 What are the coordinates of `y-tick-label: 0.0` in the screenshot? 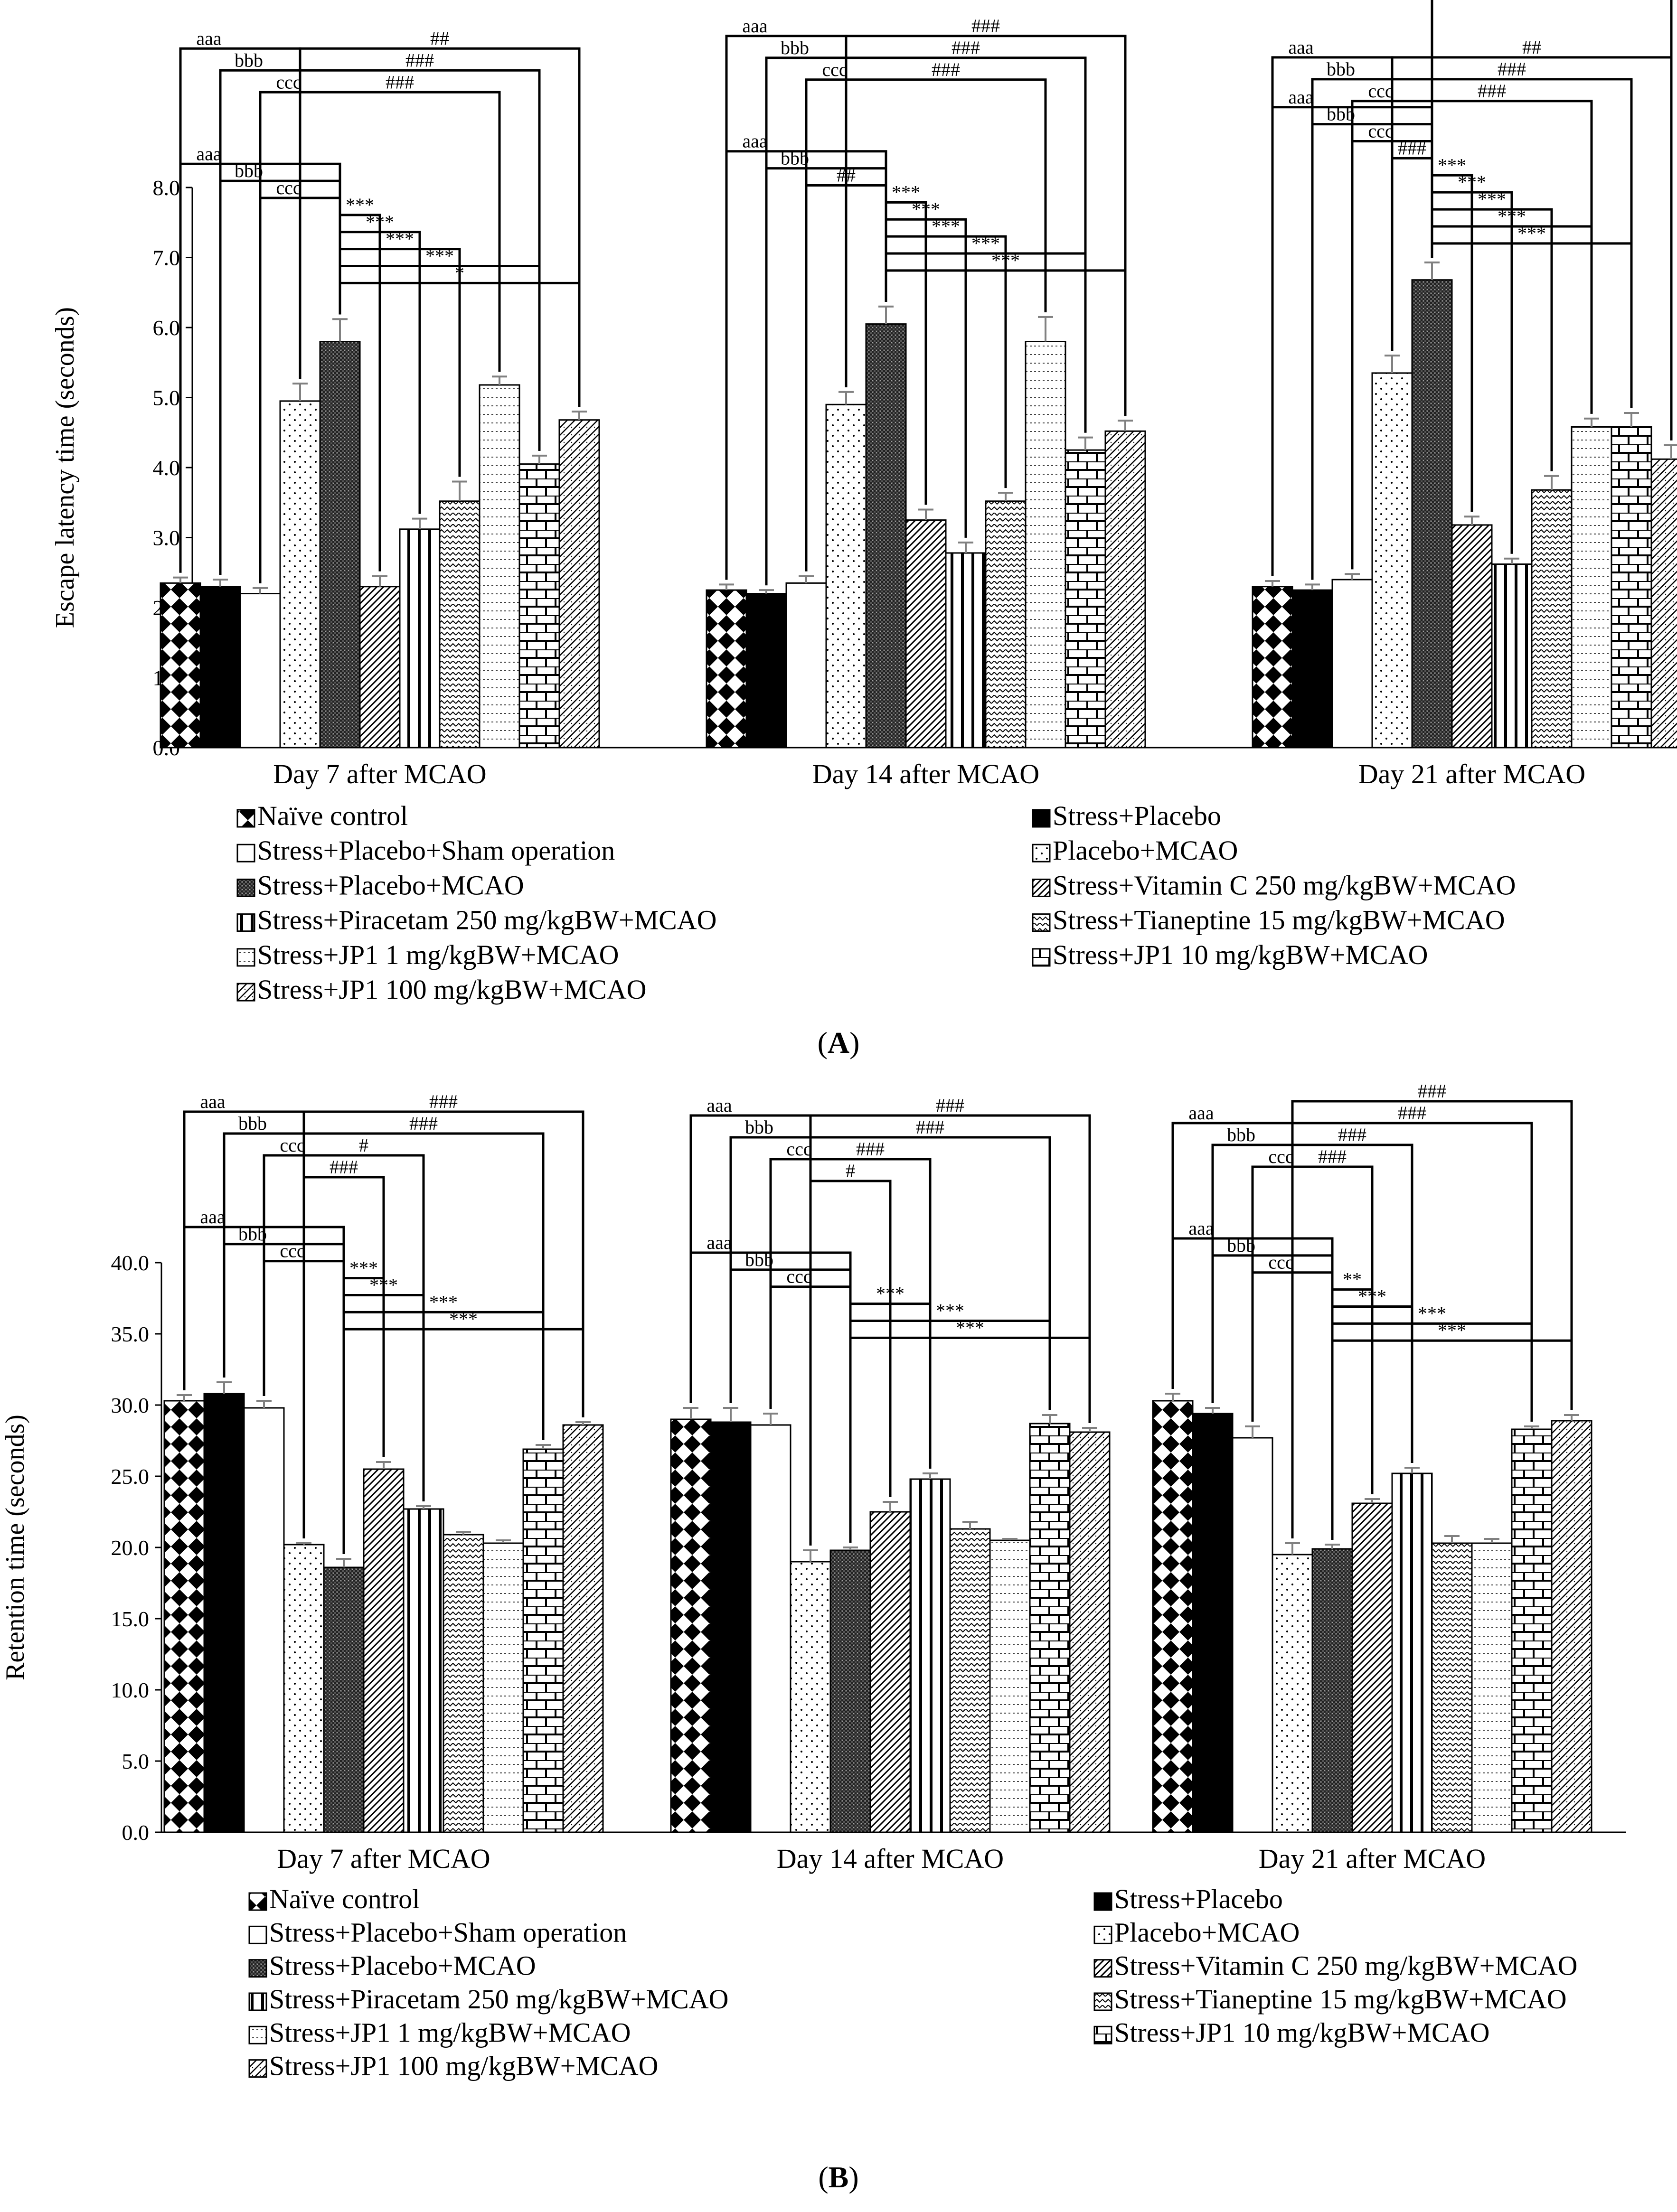 It's located at (136, 1832).